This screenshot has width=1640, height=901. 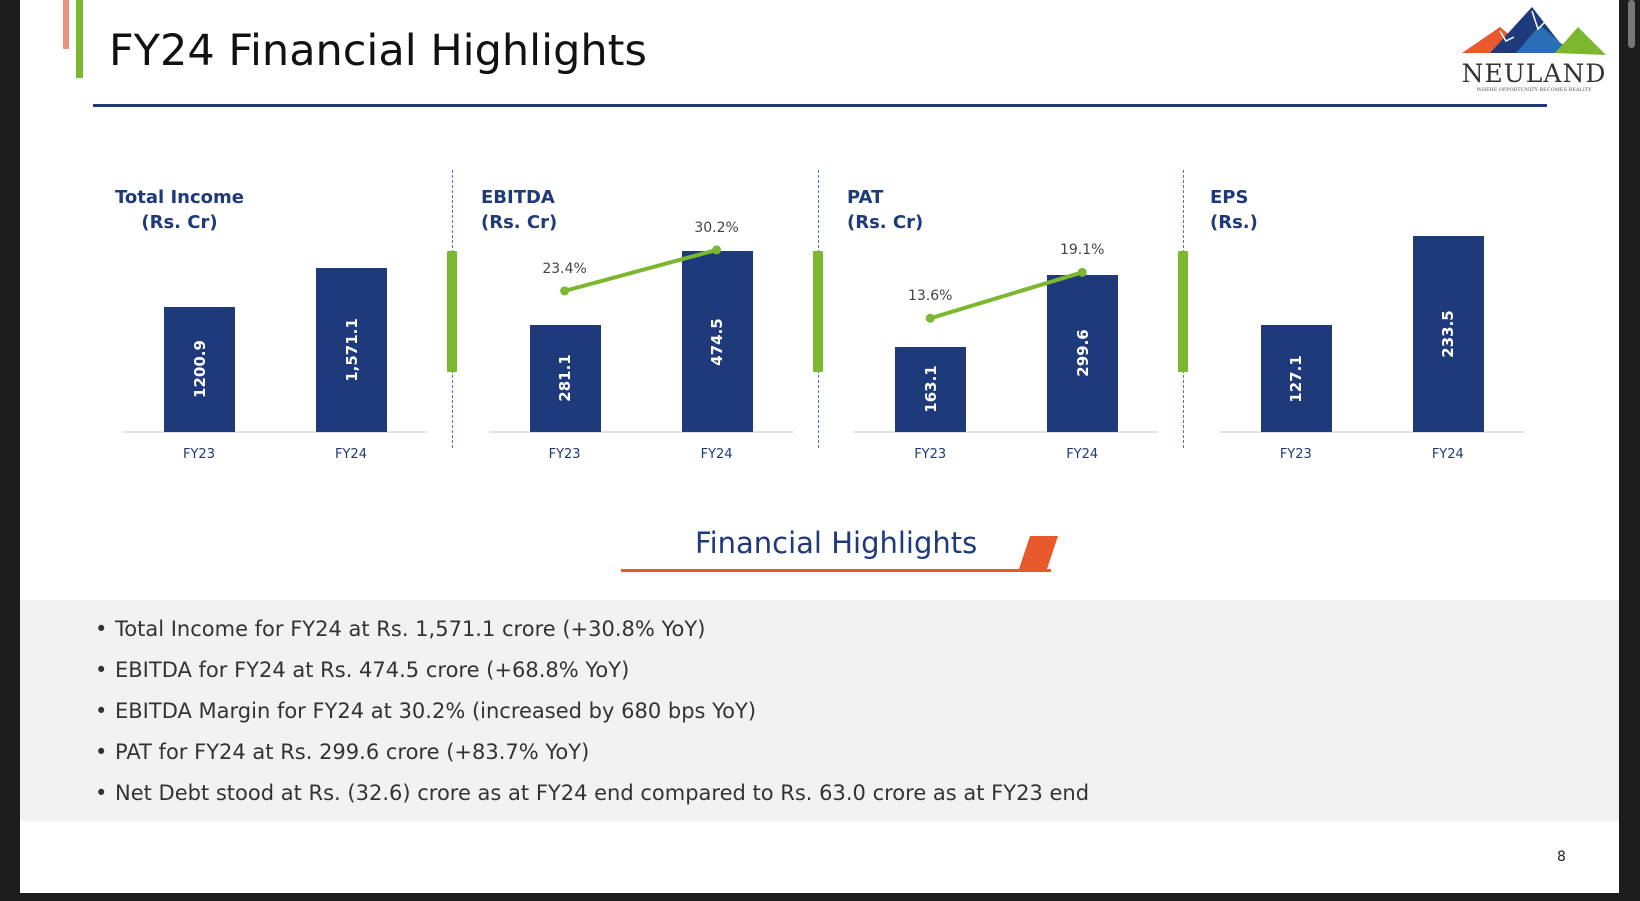 I want to click on bar-ebitda-fy24: 474.5, so click(x=717, y=341).